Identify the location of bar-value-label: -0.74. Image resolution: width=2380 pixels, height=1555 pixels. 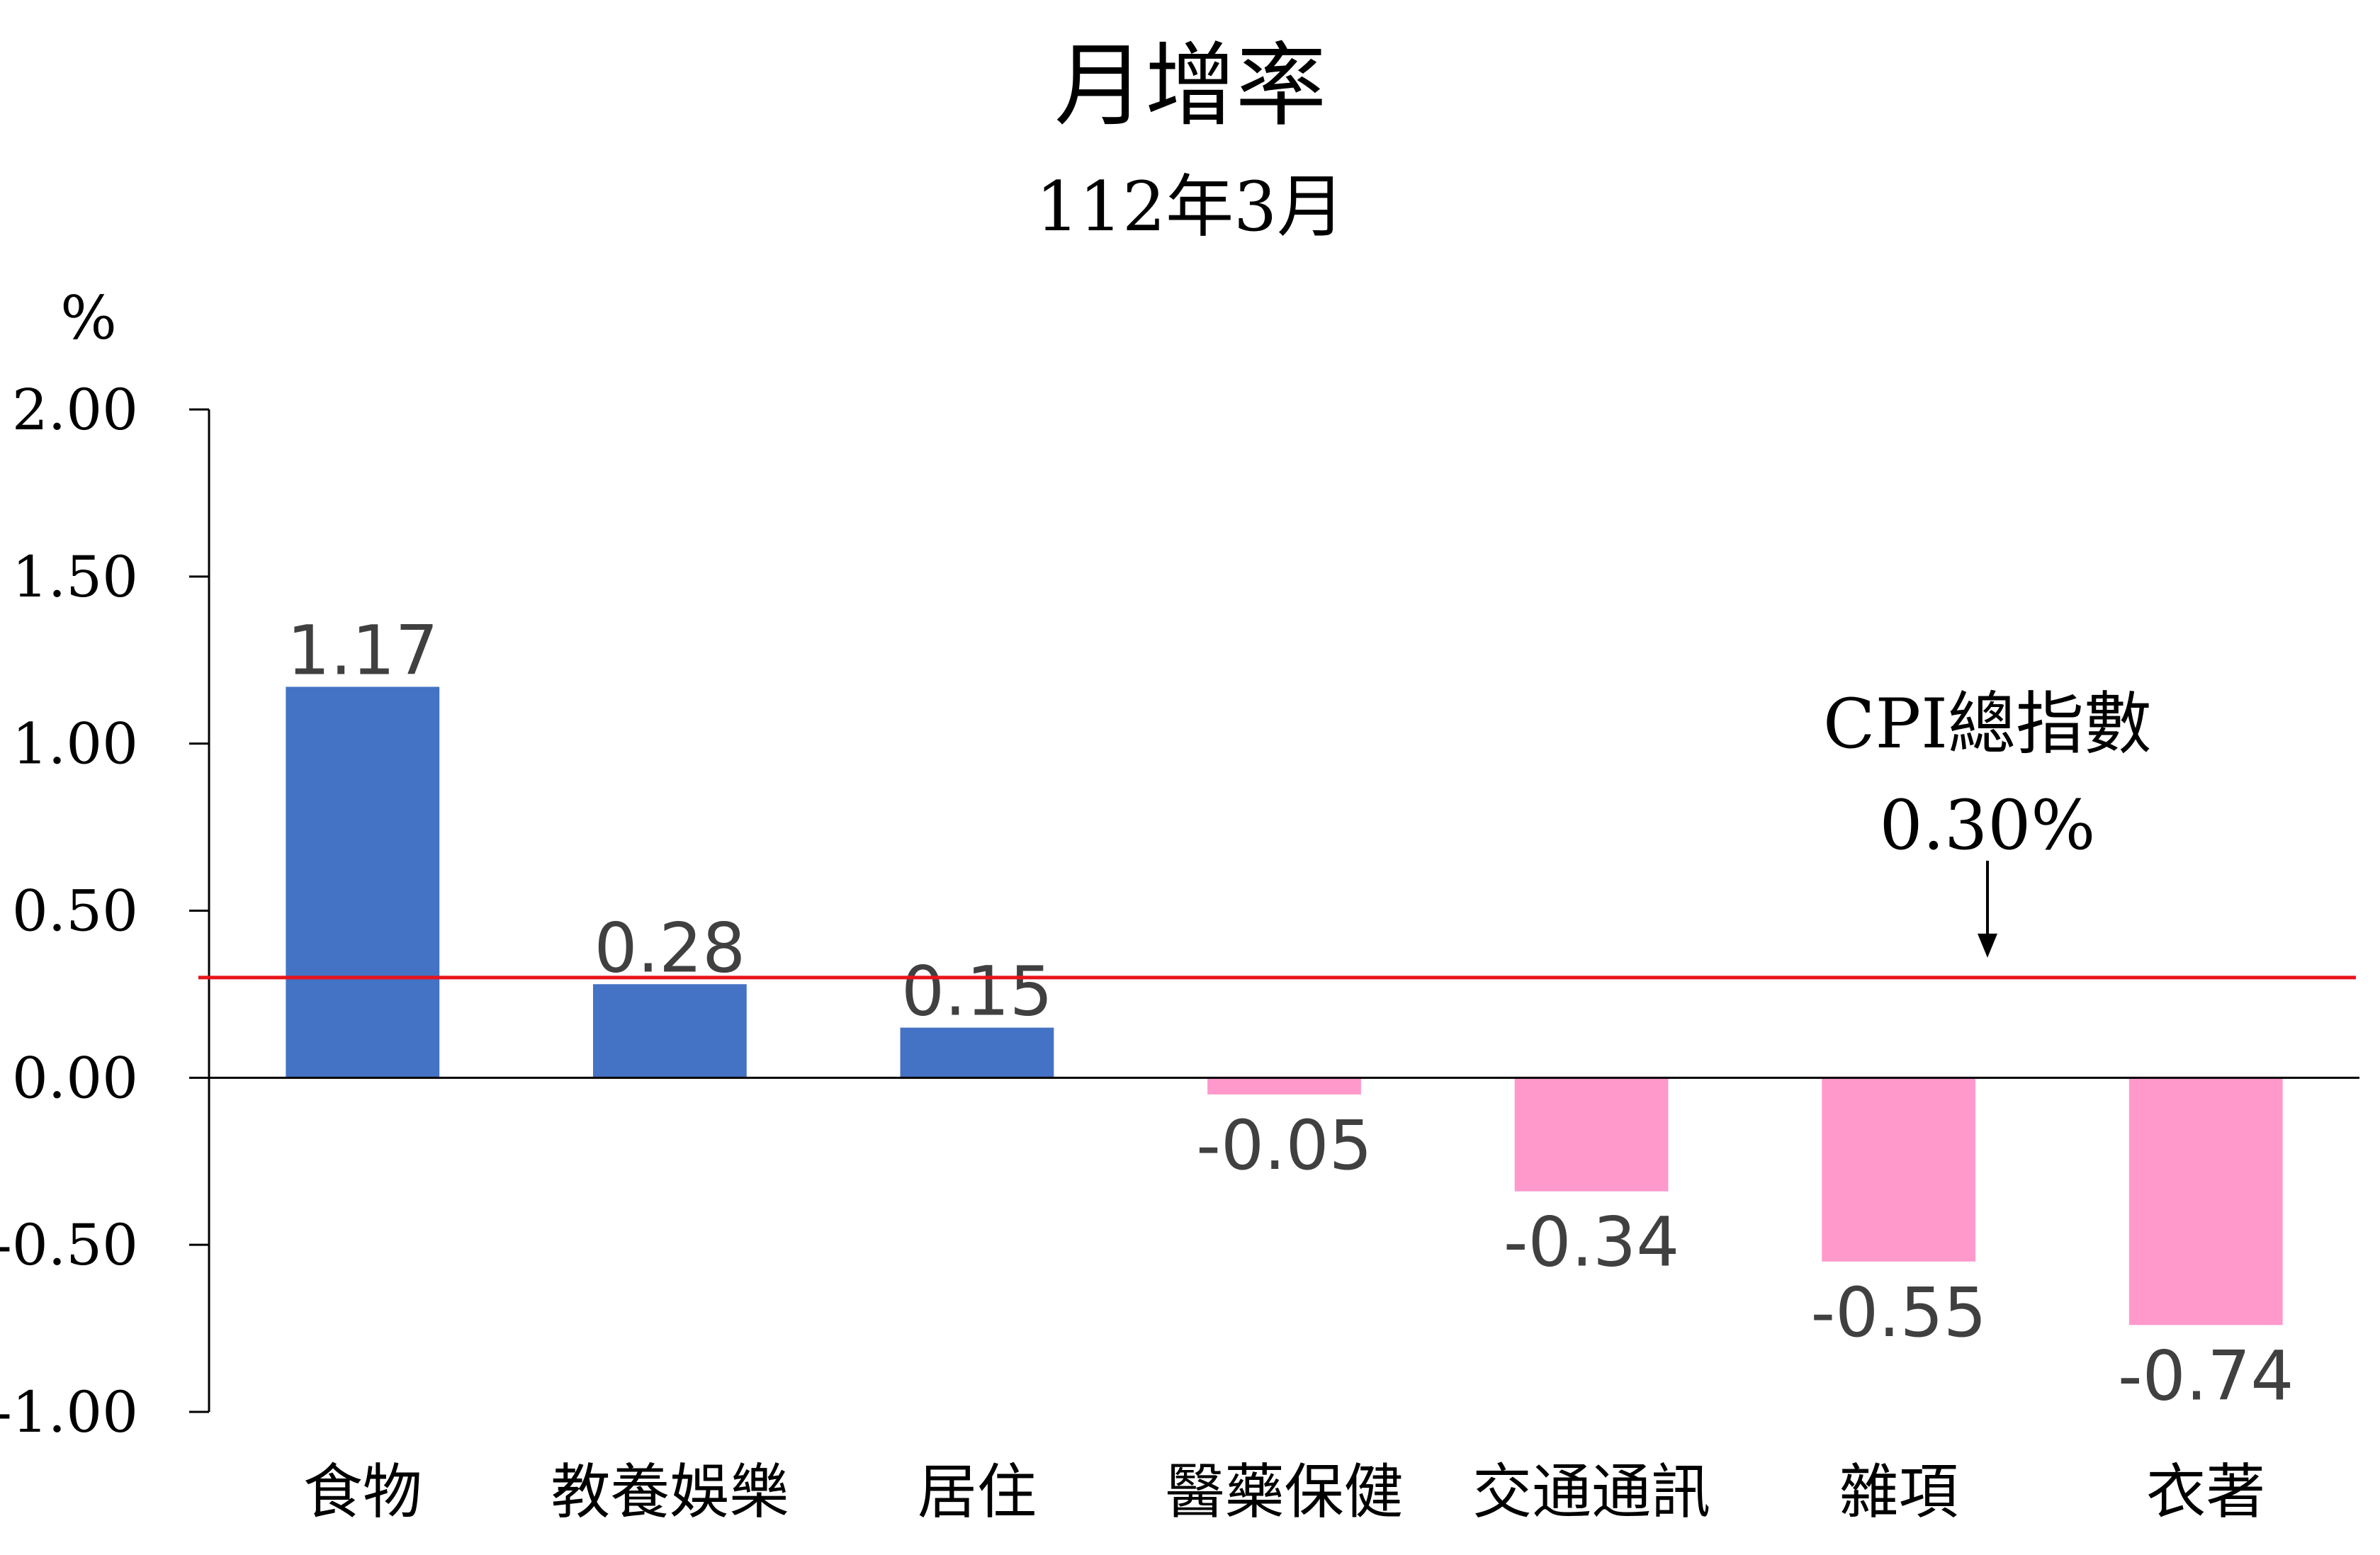
(2206, 1375).